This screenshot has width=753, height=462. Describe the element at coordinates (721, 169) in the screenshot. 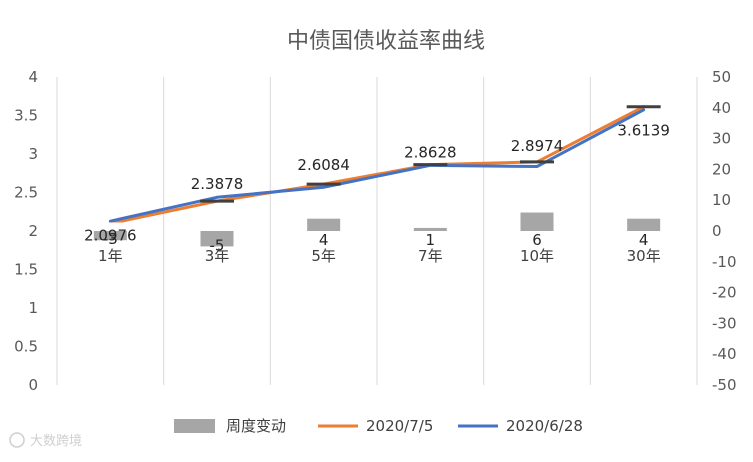

I see `y-right-tick-label: 20` at that location.